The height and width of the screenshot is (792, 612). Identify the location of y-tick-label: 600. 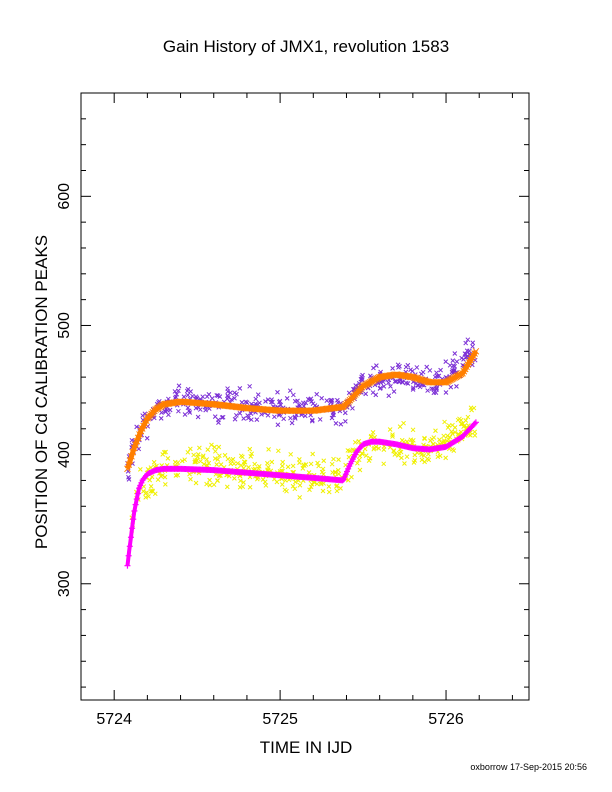
(64, 196).